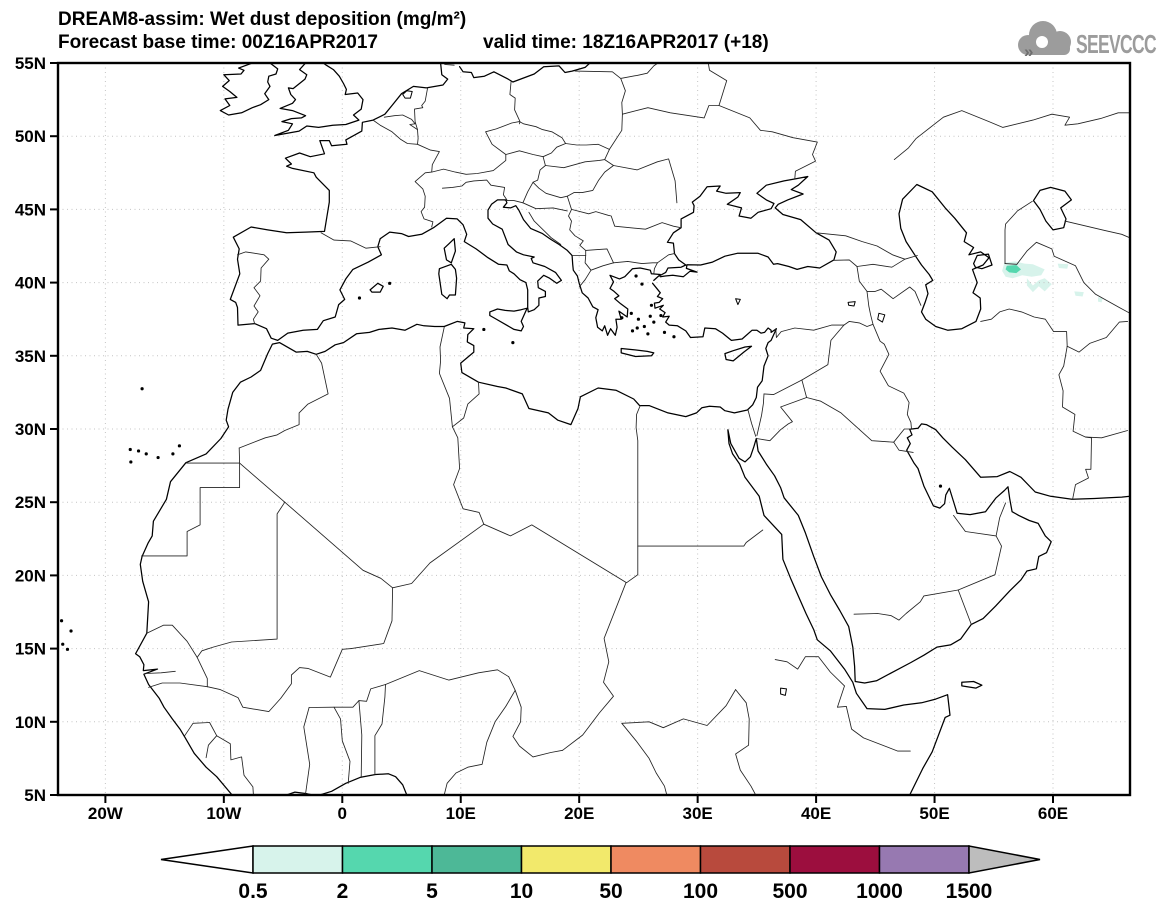 This screenshot has width=1165, height=907. I want to click on border-dk-de, so click(449, 65).